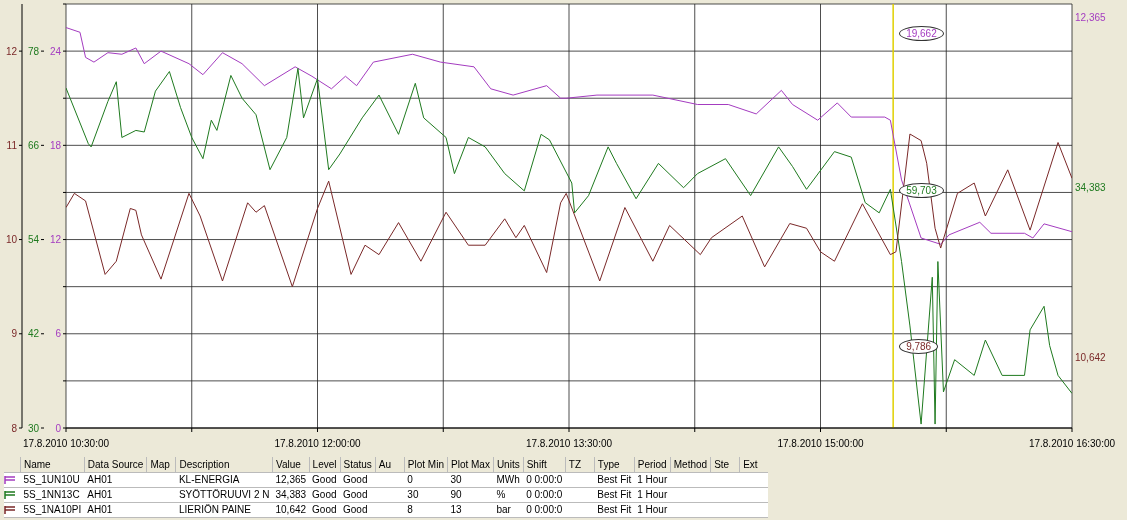 The width and height of the screenshot is (1127, 520). What do you see at coordinates (115, 464) in the screenshot?
I see `text: Data Source` at bounding box center [115, 464].